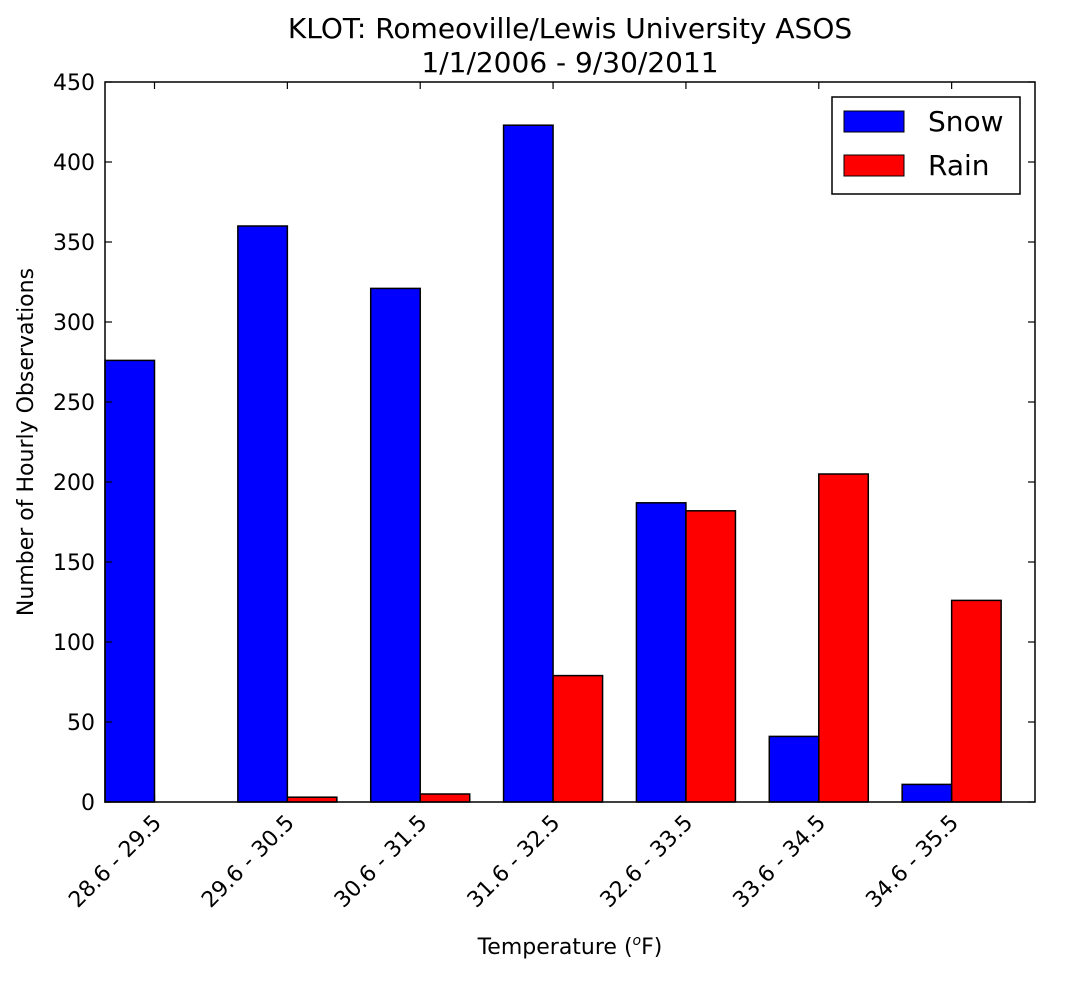 This screenshot has width=1065, height=981. Describe the element at coordinates (88, 803) in the screenshot. I see `y-tick-label-0: 0` at that location.